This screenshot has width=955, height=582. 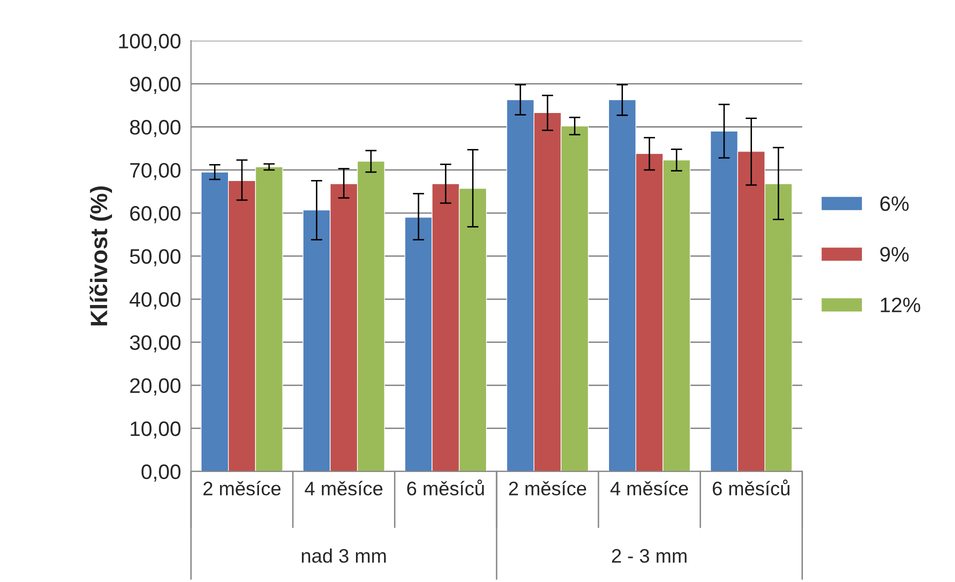 What do you see at coordinates (344, 555) in the screenshot?
I see `text: nad 3 mm` at bounding box center [344, 555].